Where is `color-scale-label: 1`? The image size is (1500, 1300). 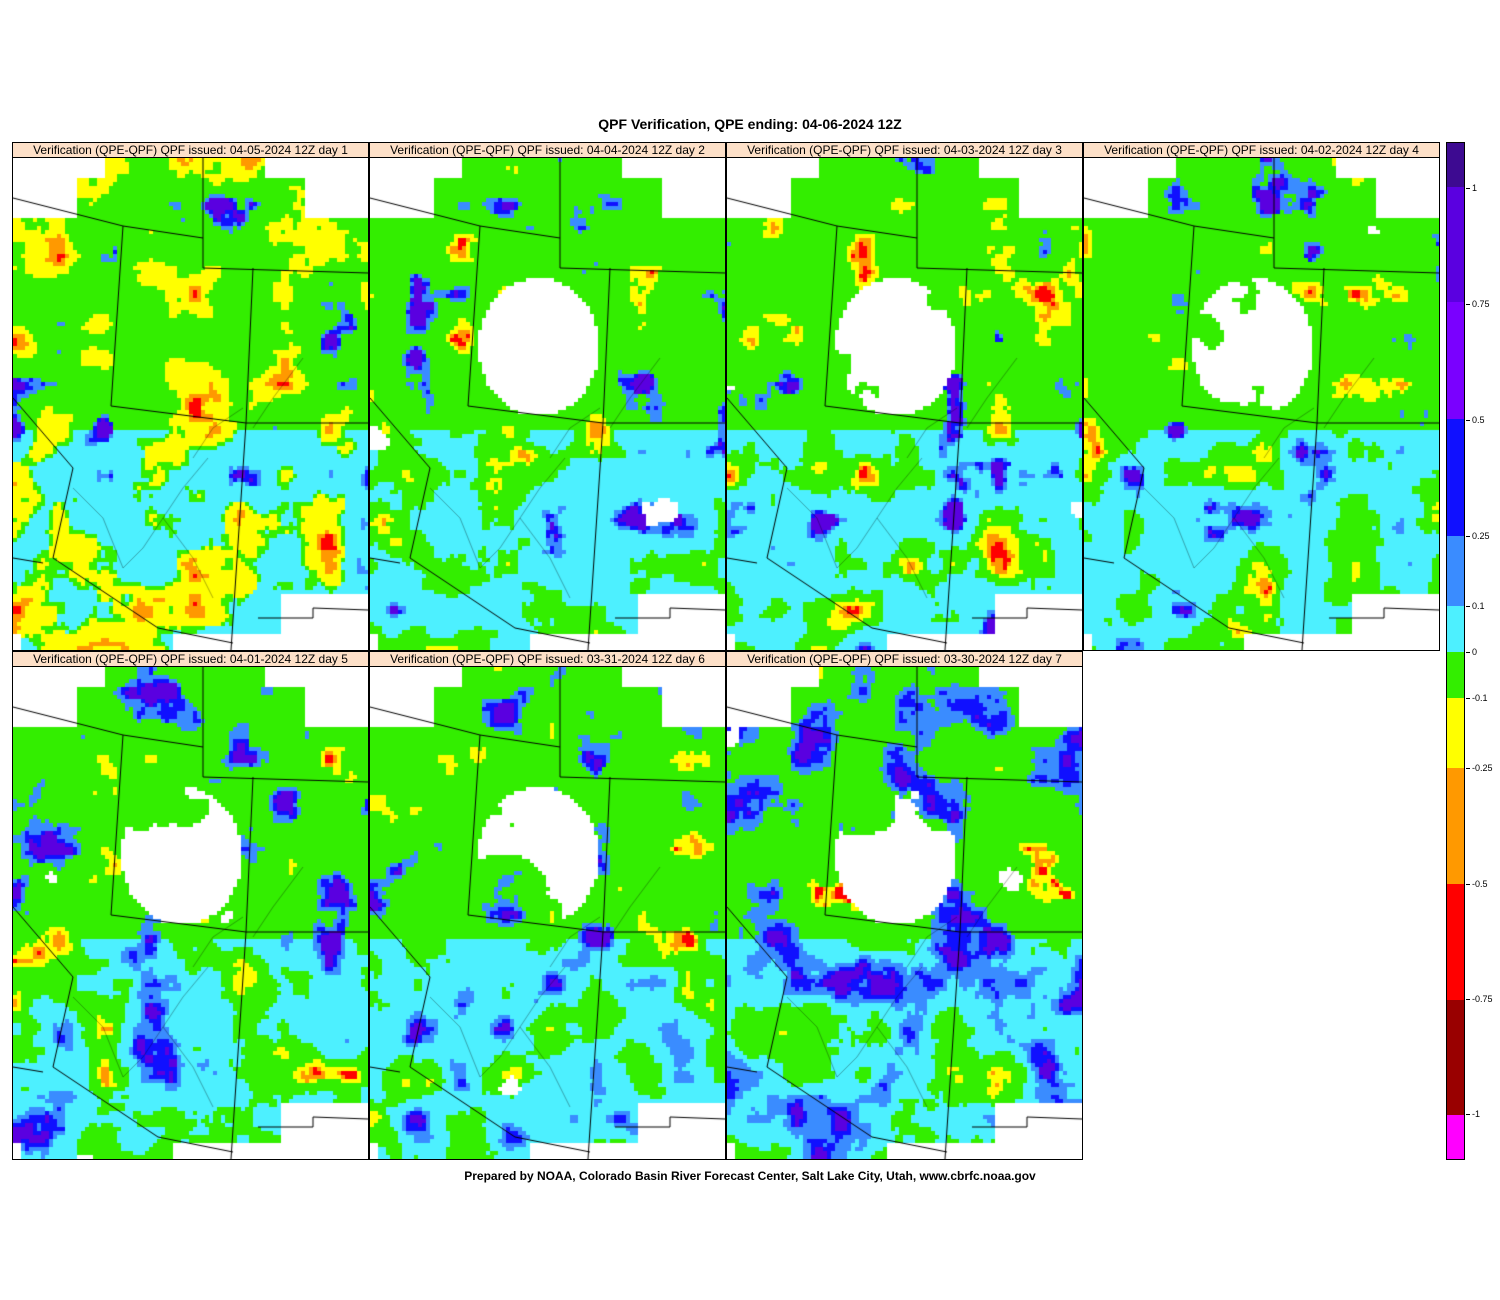 color-scale-label: 1 is located at coordinates (1475, 188).